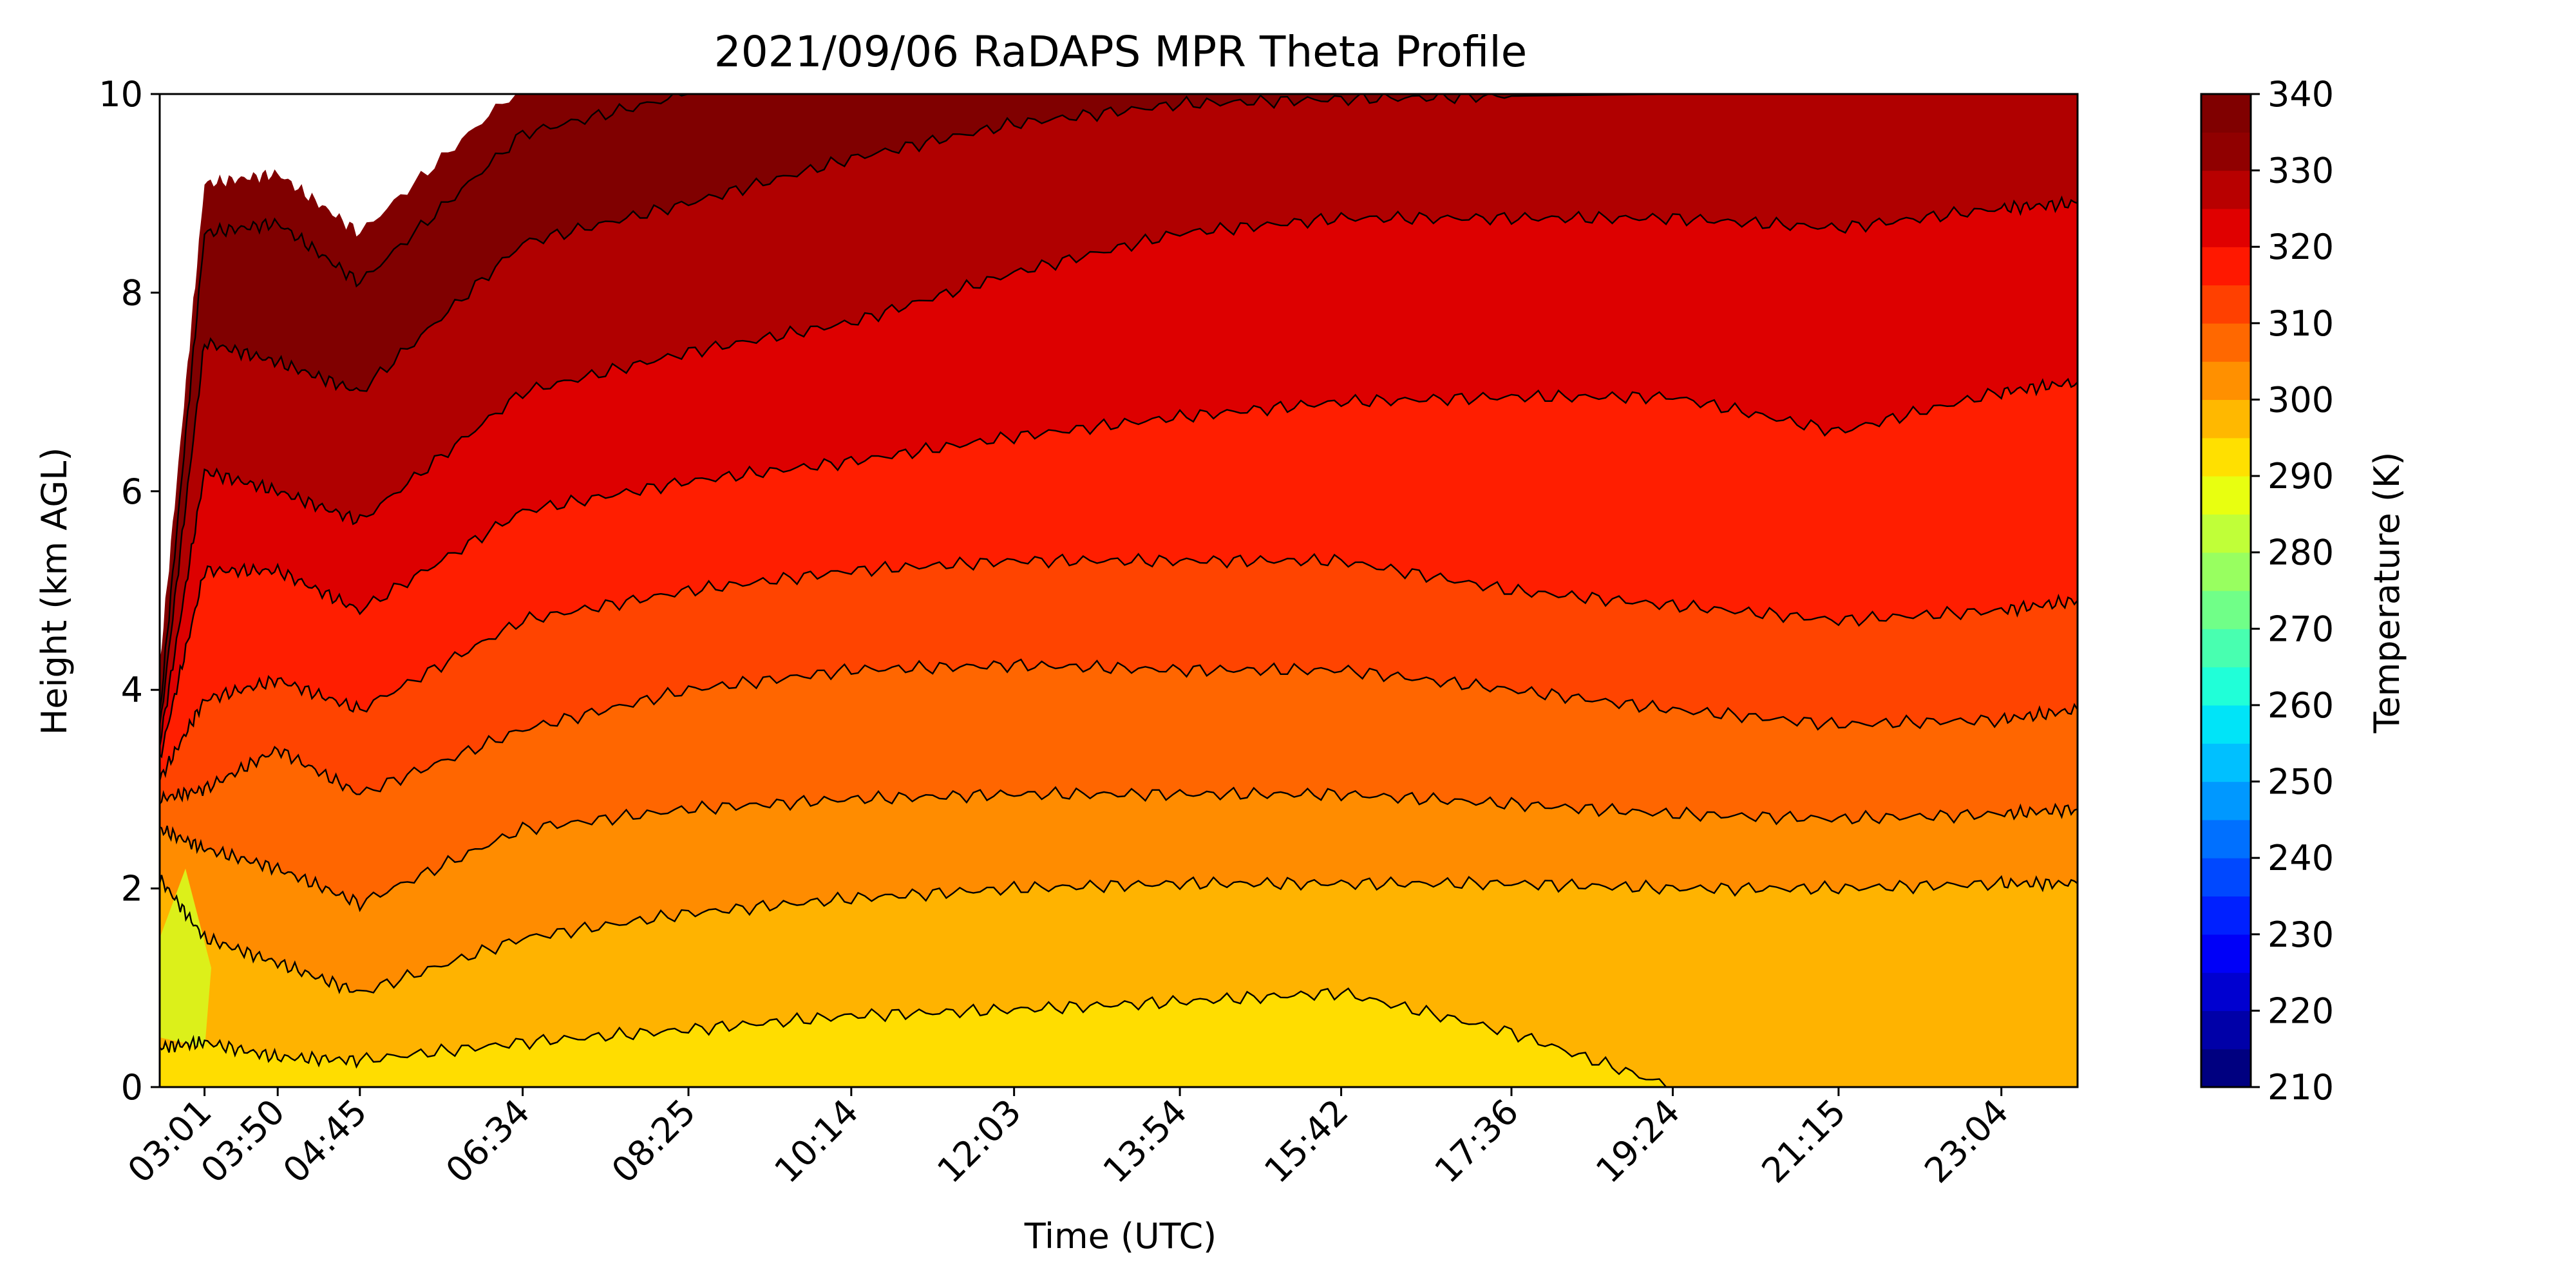  What do you see at coordinates (325, 1141) in the screenshot?
I see `x-tick-label: 04:45` at bounding box center [325, 1141].